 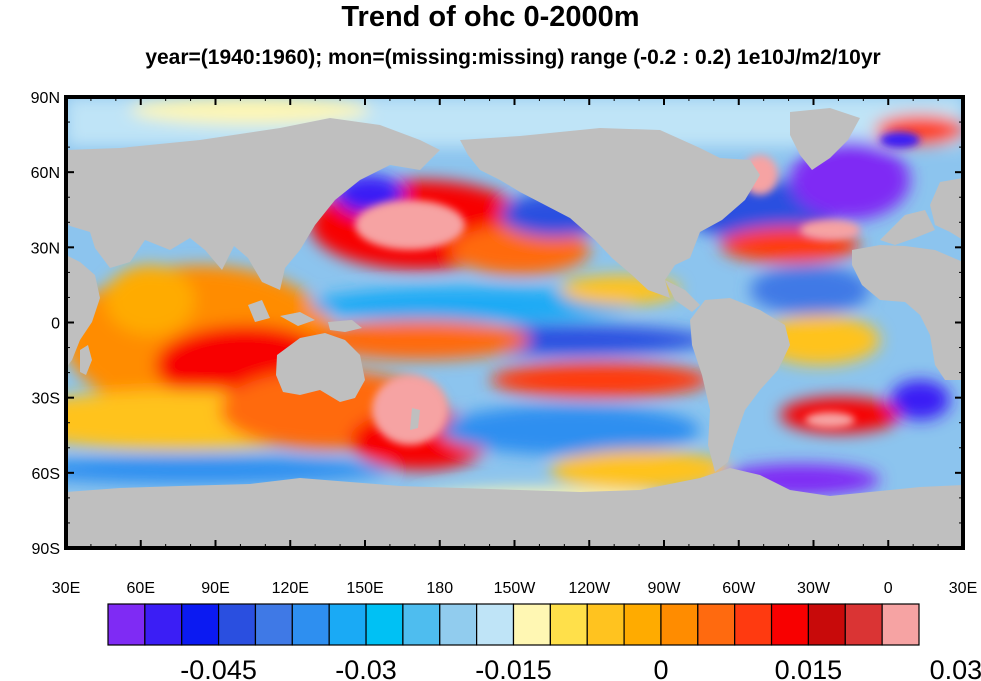 What do you see at coordinates (665, 588) in the screenshot?
I see `lon-tick-label: 90W` at bounding box center [665, 588].